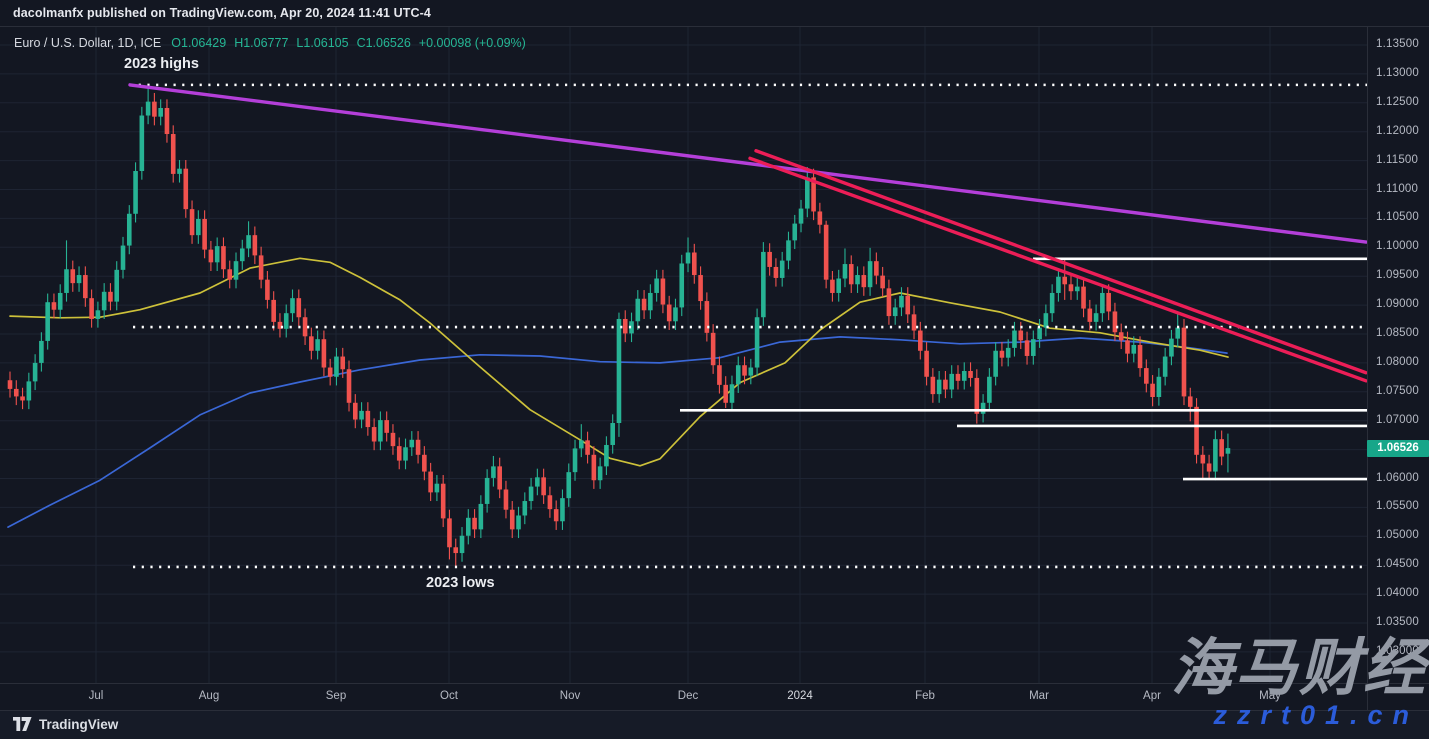  What do you see at coordinates (1397, 72) in the screenshot?
I see `price-tick-label: 1.13000` at bounding box center [1397, 72].